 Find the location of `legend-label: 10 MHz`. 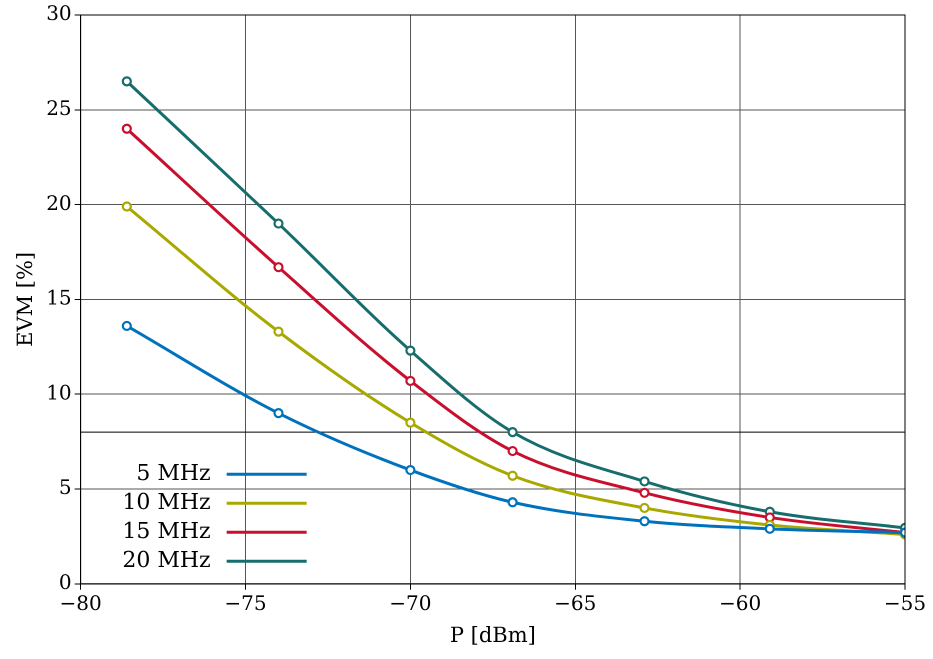

legend-label: 10 MHz is located at coordinates (166, 503).